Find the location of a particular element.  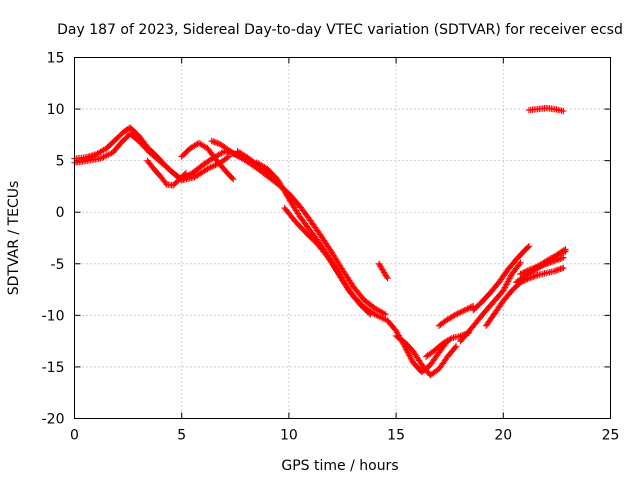

x-tick-label: 15 is located at coordinates (396, 436).